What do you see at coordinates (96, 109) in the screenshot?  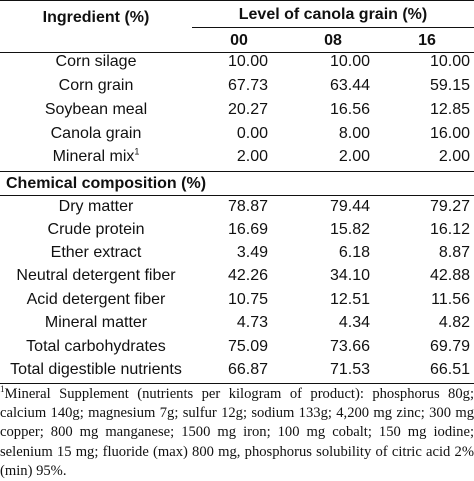 I see `row-label: Soybean meal` at bounding box center [96, 109].